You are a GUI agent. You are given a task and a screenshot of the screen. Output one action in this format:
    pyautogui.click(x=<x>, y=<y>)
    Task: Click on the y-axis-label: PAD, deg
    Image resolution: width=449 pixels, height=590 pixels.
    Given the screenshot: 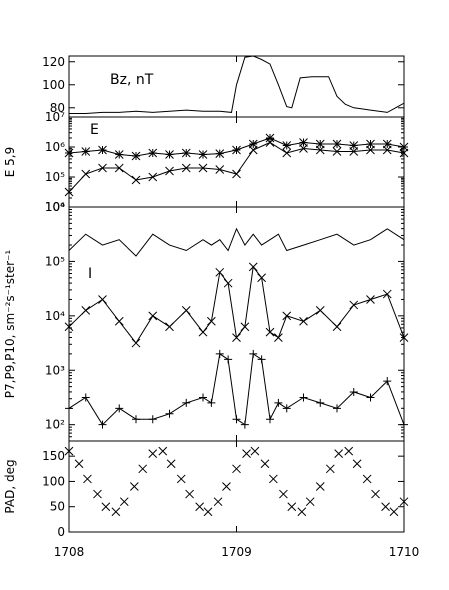 What is the action you would take?
    pyautogui.click(x=10, y=486)
    